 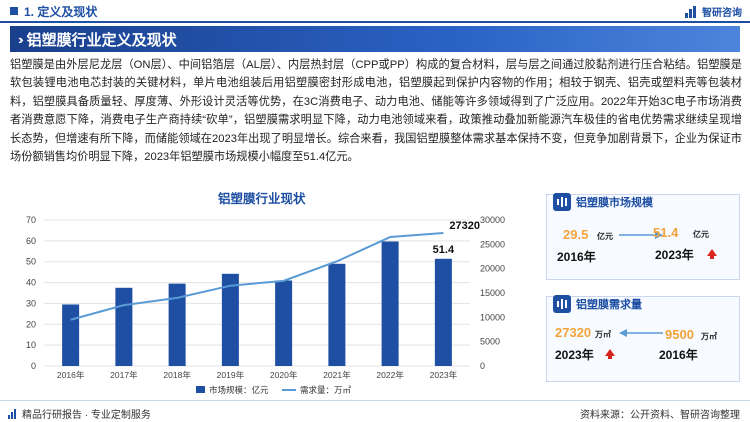 What do you see at coordinates (124, 375) in the screenshot?
I see `x-tick-label: 2017年` at bounding box center [124, 375].